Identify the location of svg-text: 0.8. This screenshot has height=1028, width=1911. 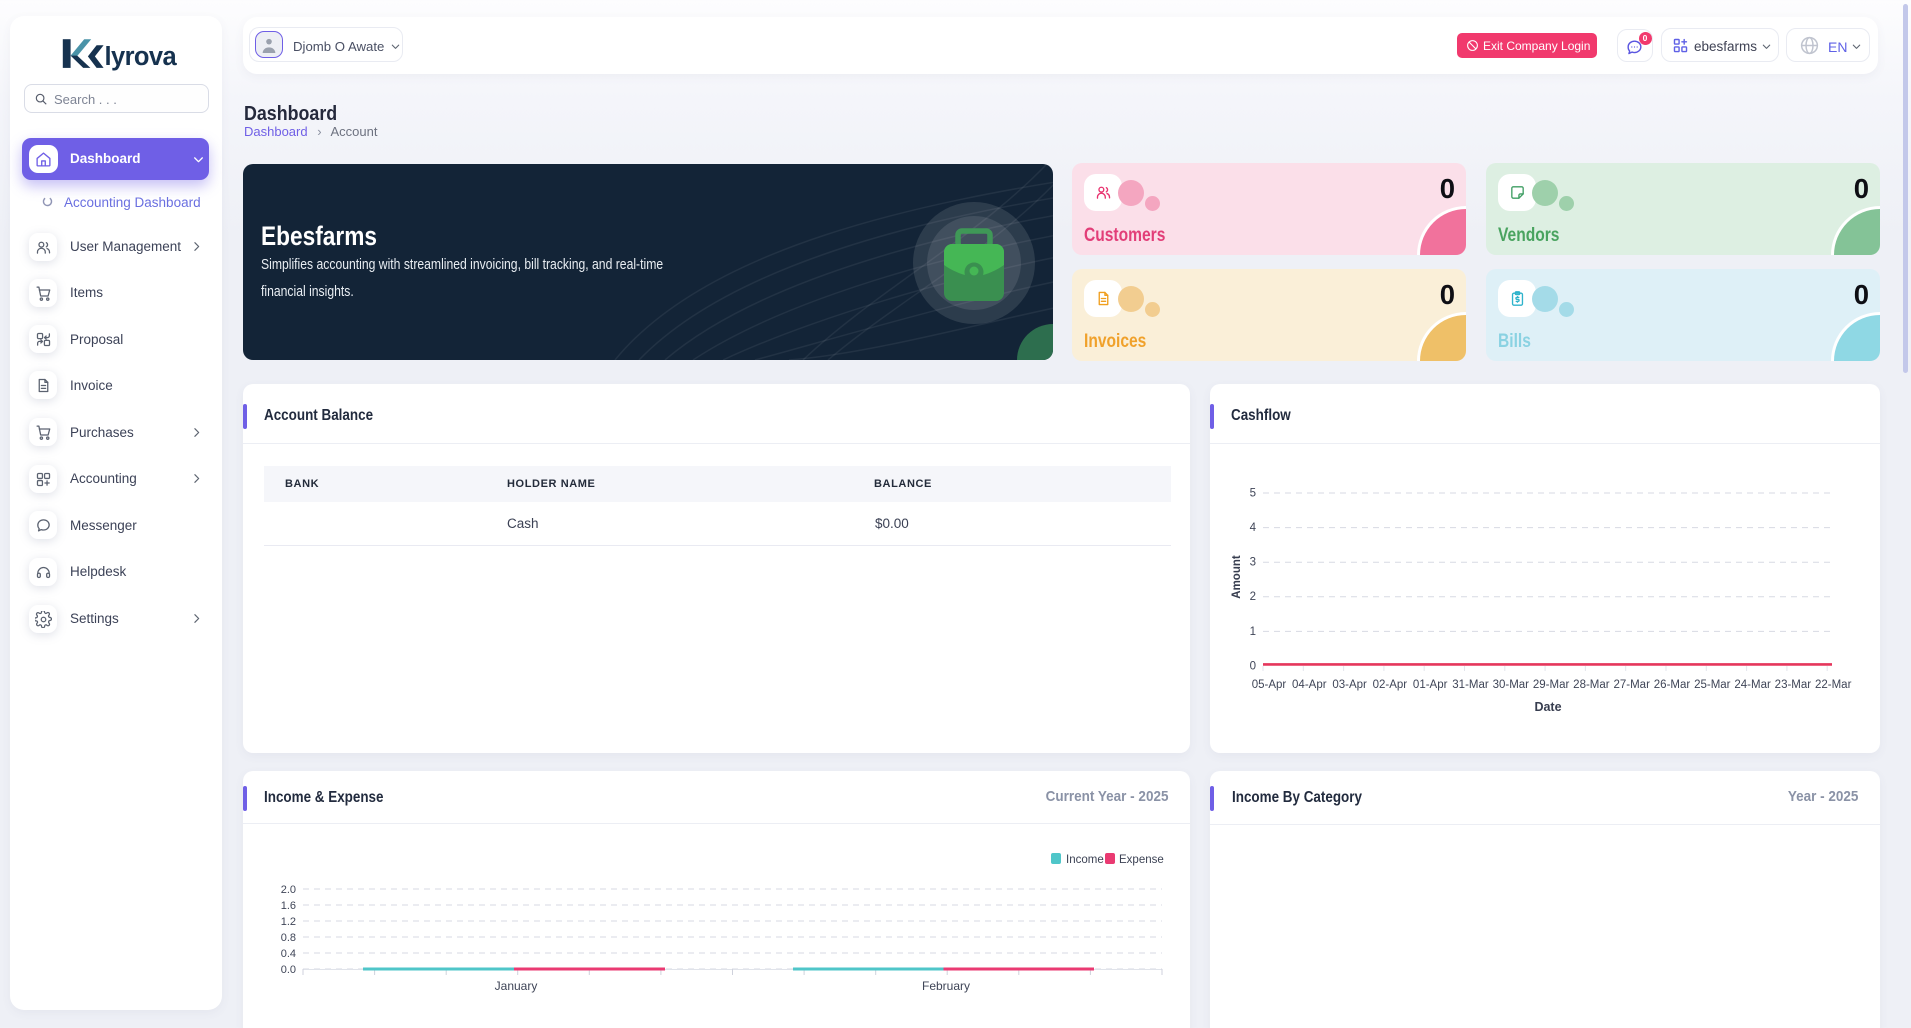
(288, 938).